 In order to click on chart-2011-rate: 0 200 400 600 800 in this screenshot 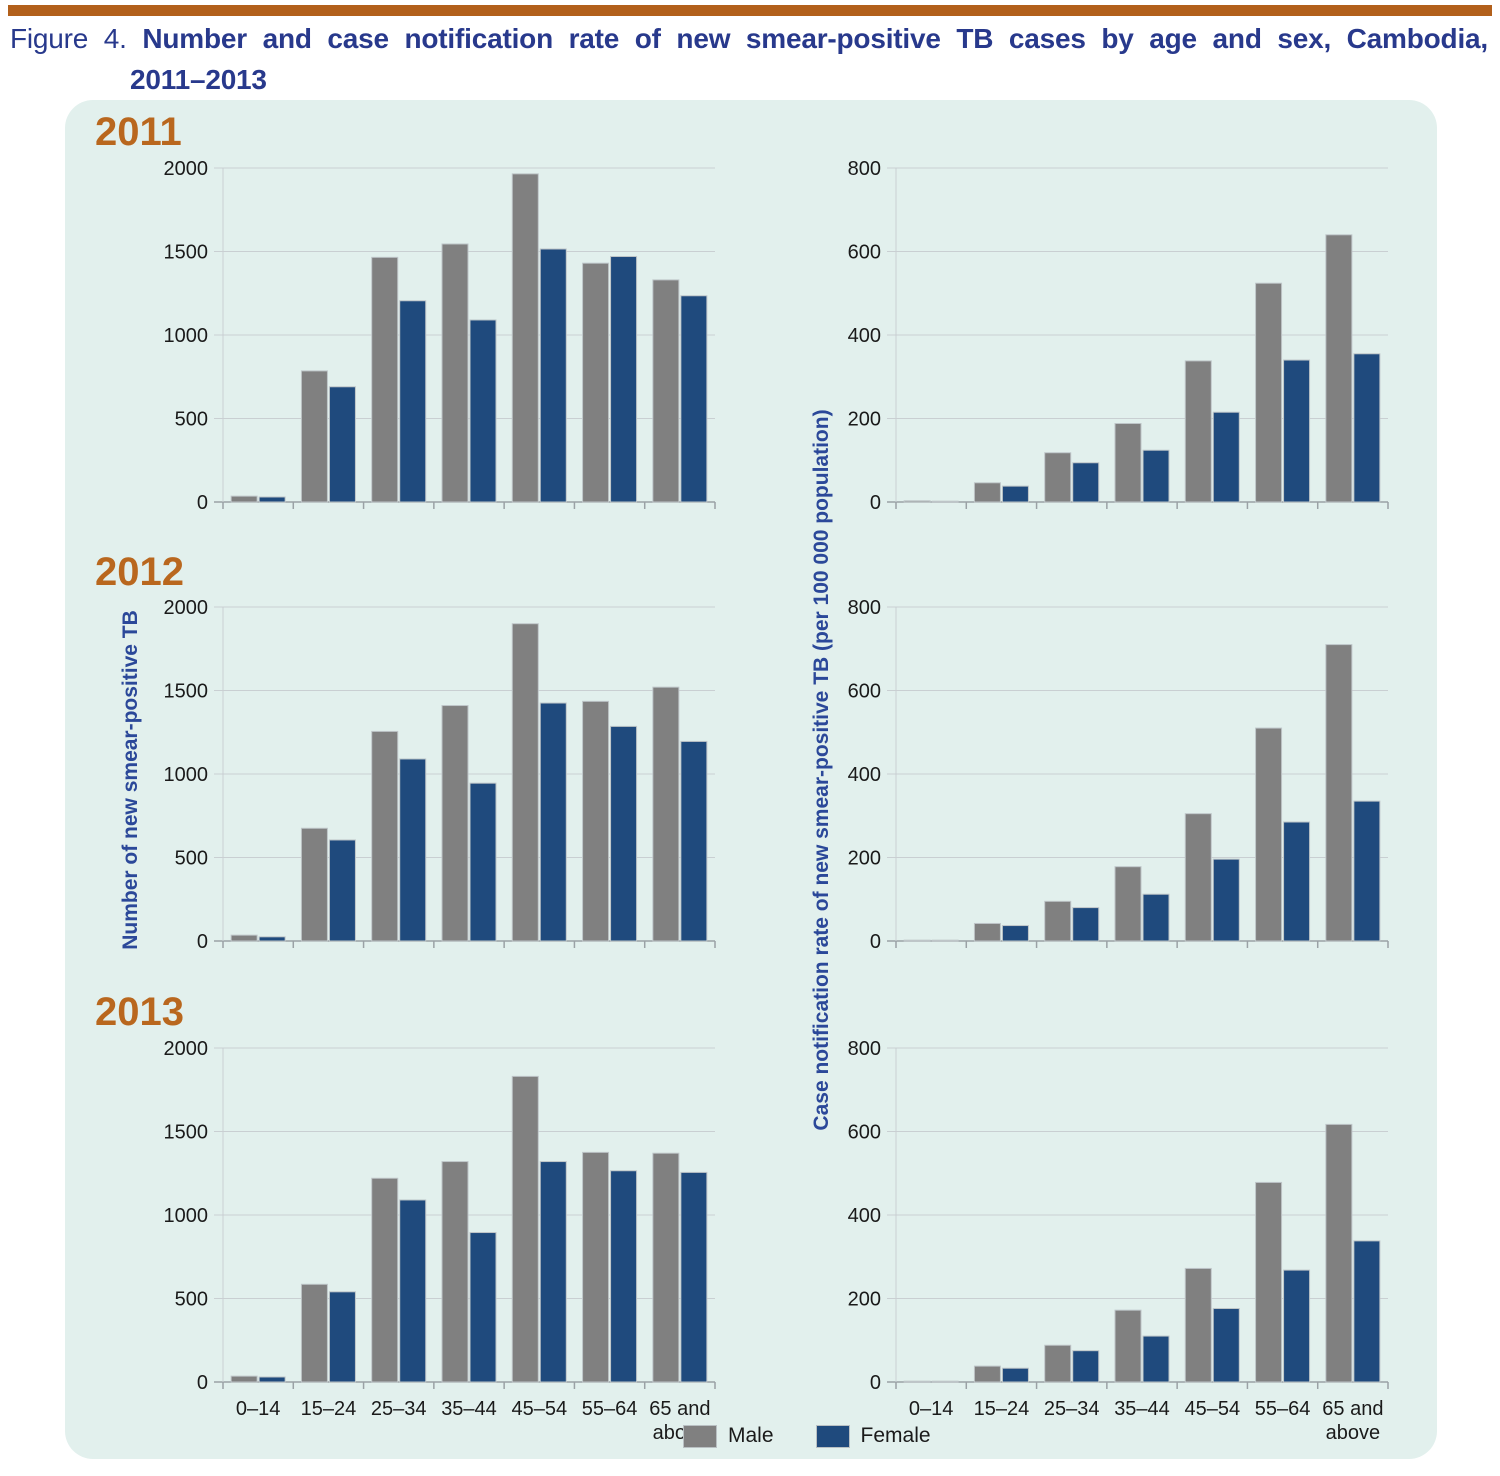, I will do `click(1118, 336)`.